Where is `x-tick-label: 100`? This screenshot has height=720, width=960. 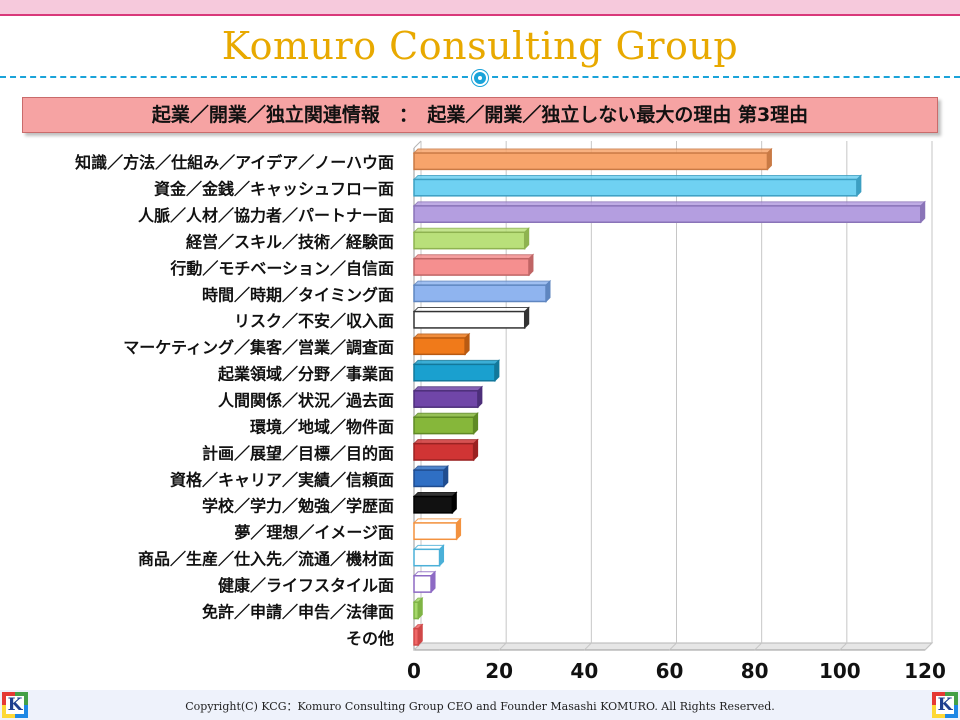 x-tick-label: 100 is located at coordinates (840, 671).